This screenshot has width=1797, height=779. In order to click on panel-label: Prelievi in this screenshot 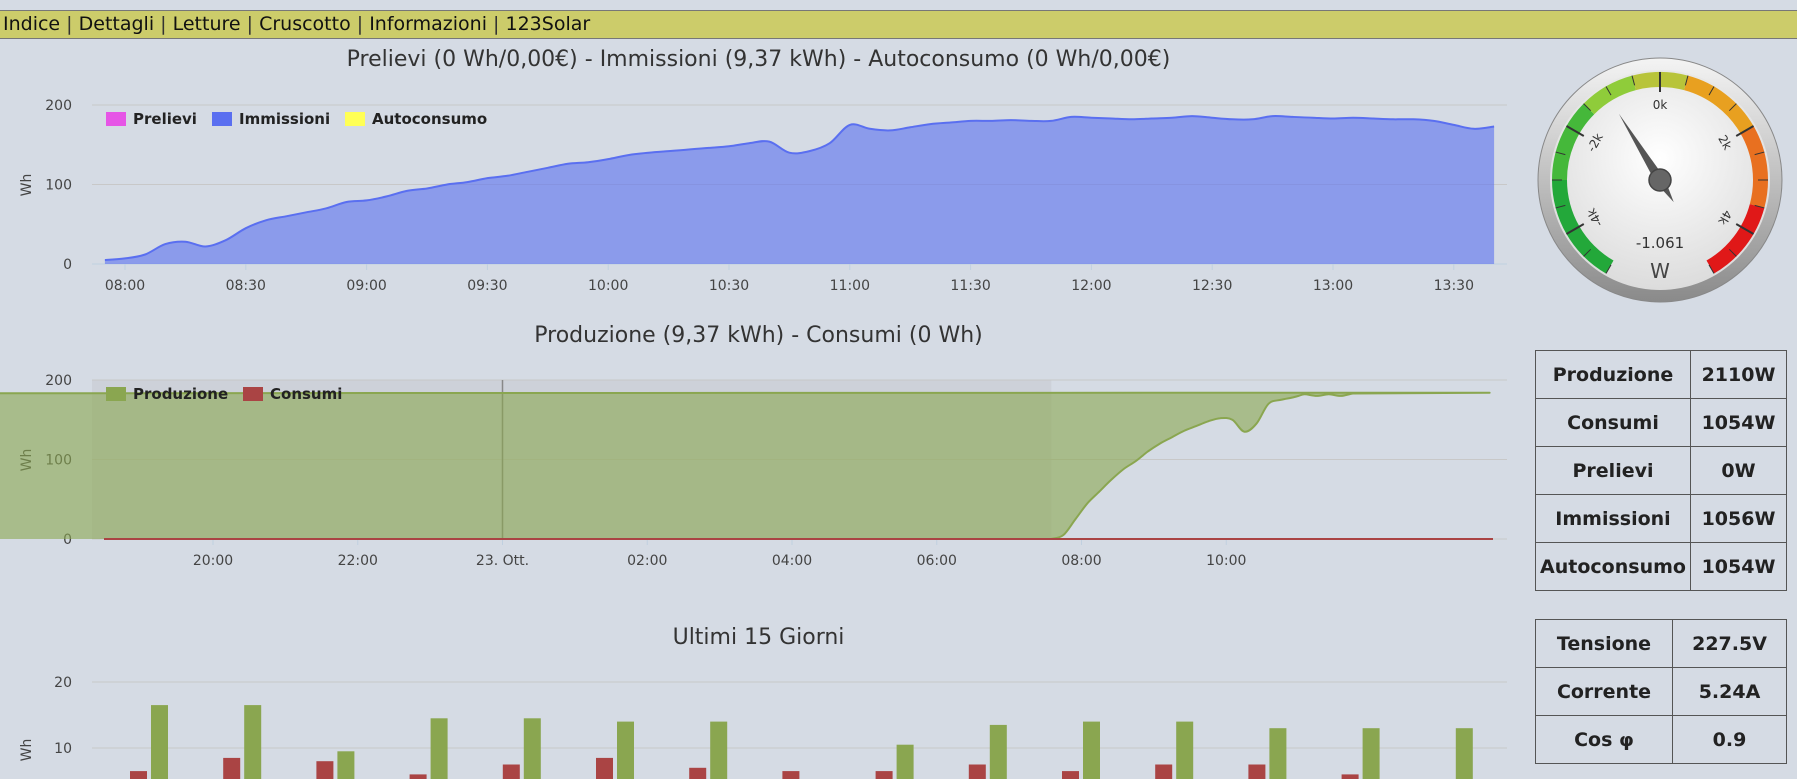, I will do `click(1613, 470)`.